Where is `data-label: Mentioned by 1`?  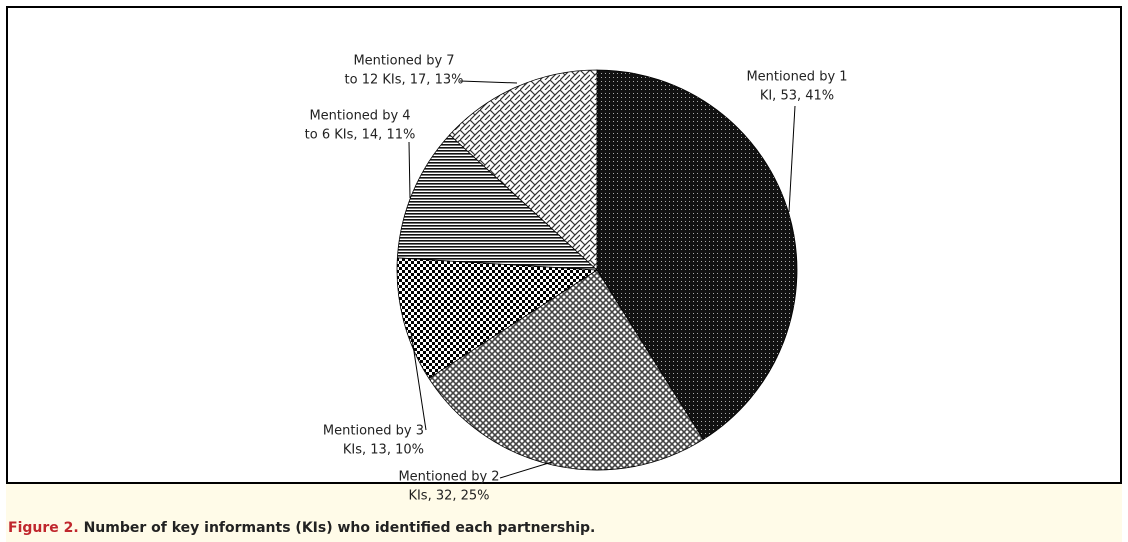
data-label: Mentioned by 1 is located at coordinates (796, 77).